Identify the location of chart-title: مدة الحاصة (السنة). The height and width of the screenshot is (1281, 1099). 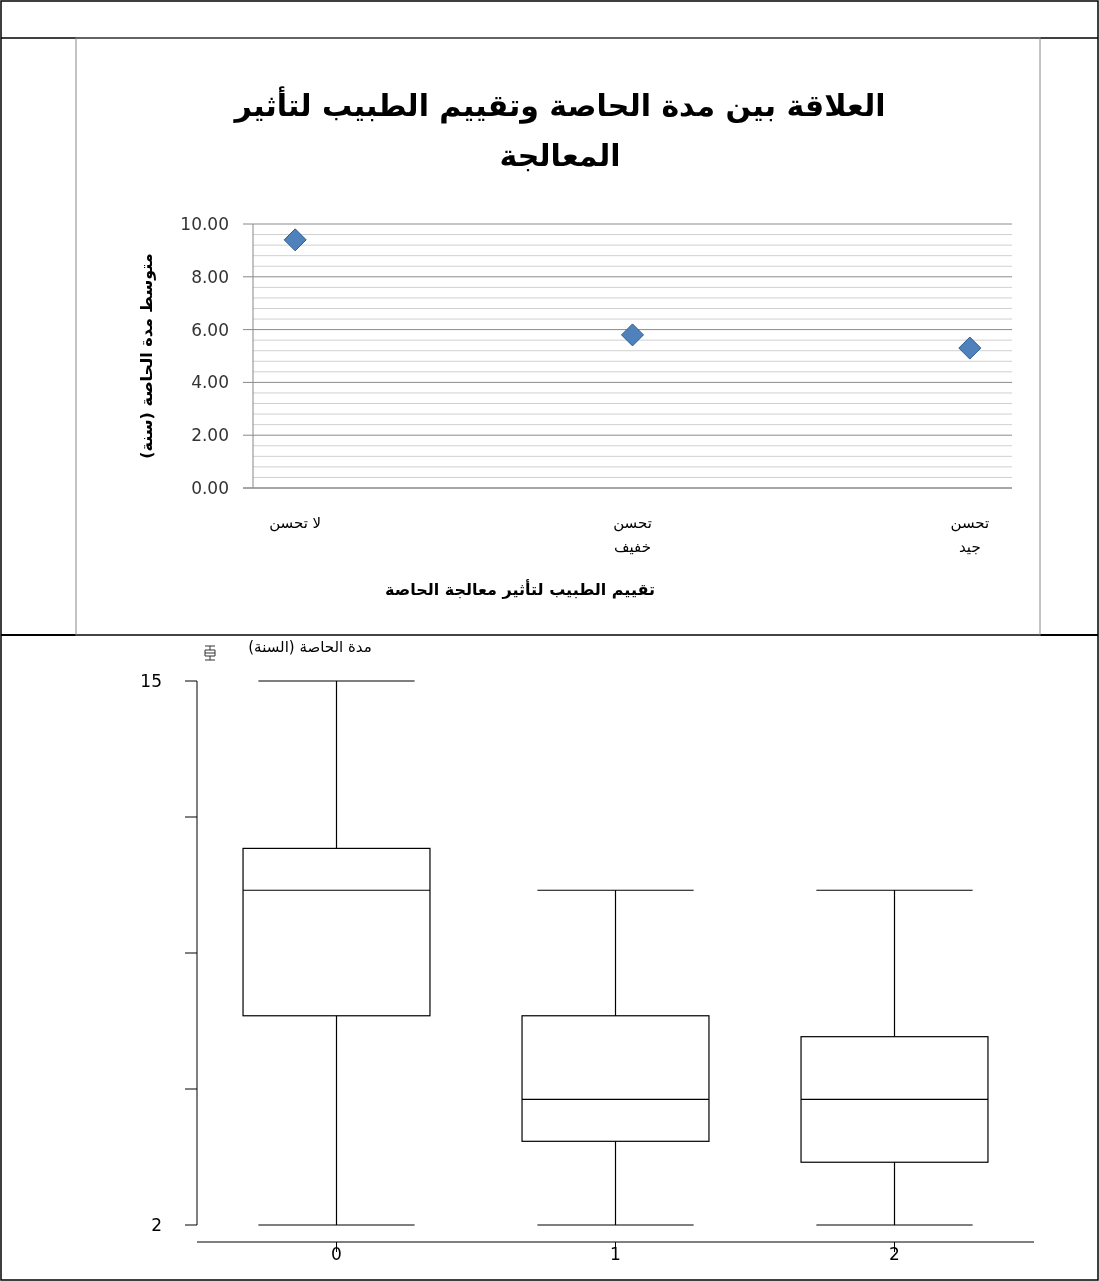
(310, 647).